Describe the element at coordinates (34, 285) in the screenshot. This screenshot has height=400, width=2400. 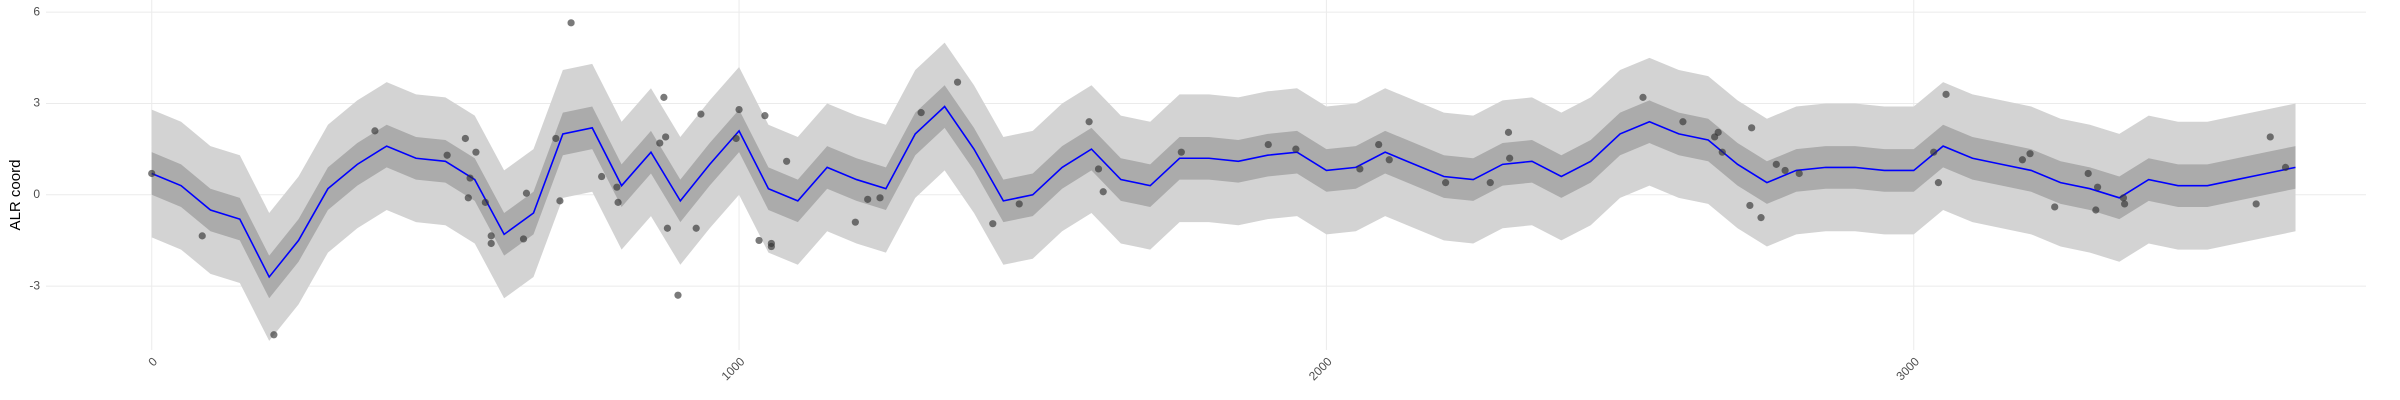
I see `y-tick-label: -3` at that location.